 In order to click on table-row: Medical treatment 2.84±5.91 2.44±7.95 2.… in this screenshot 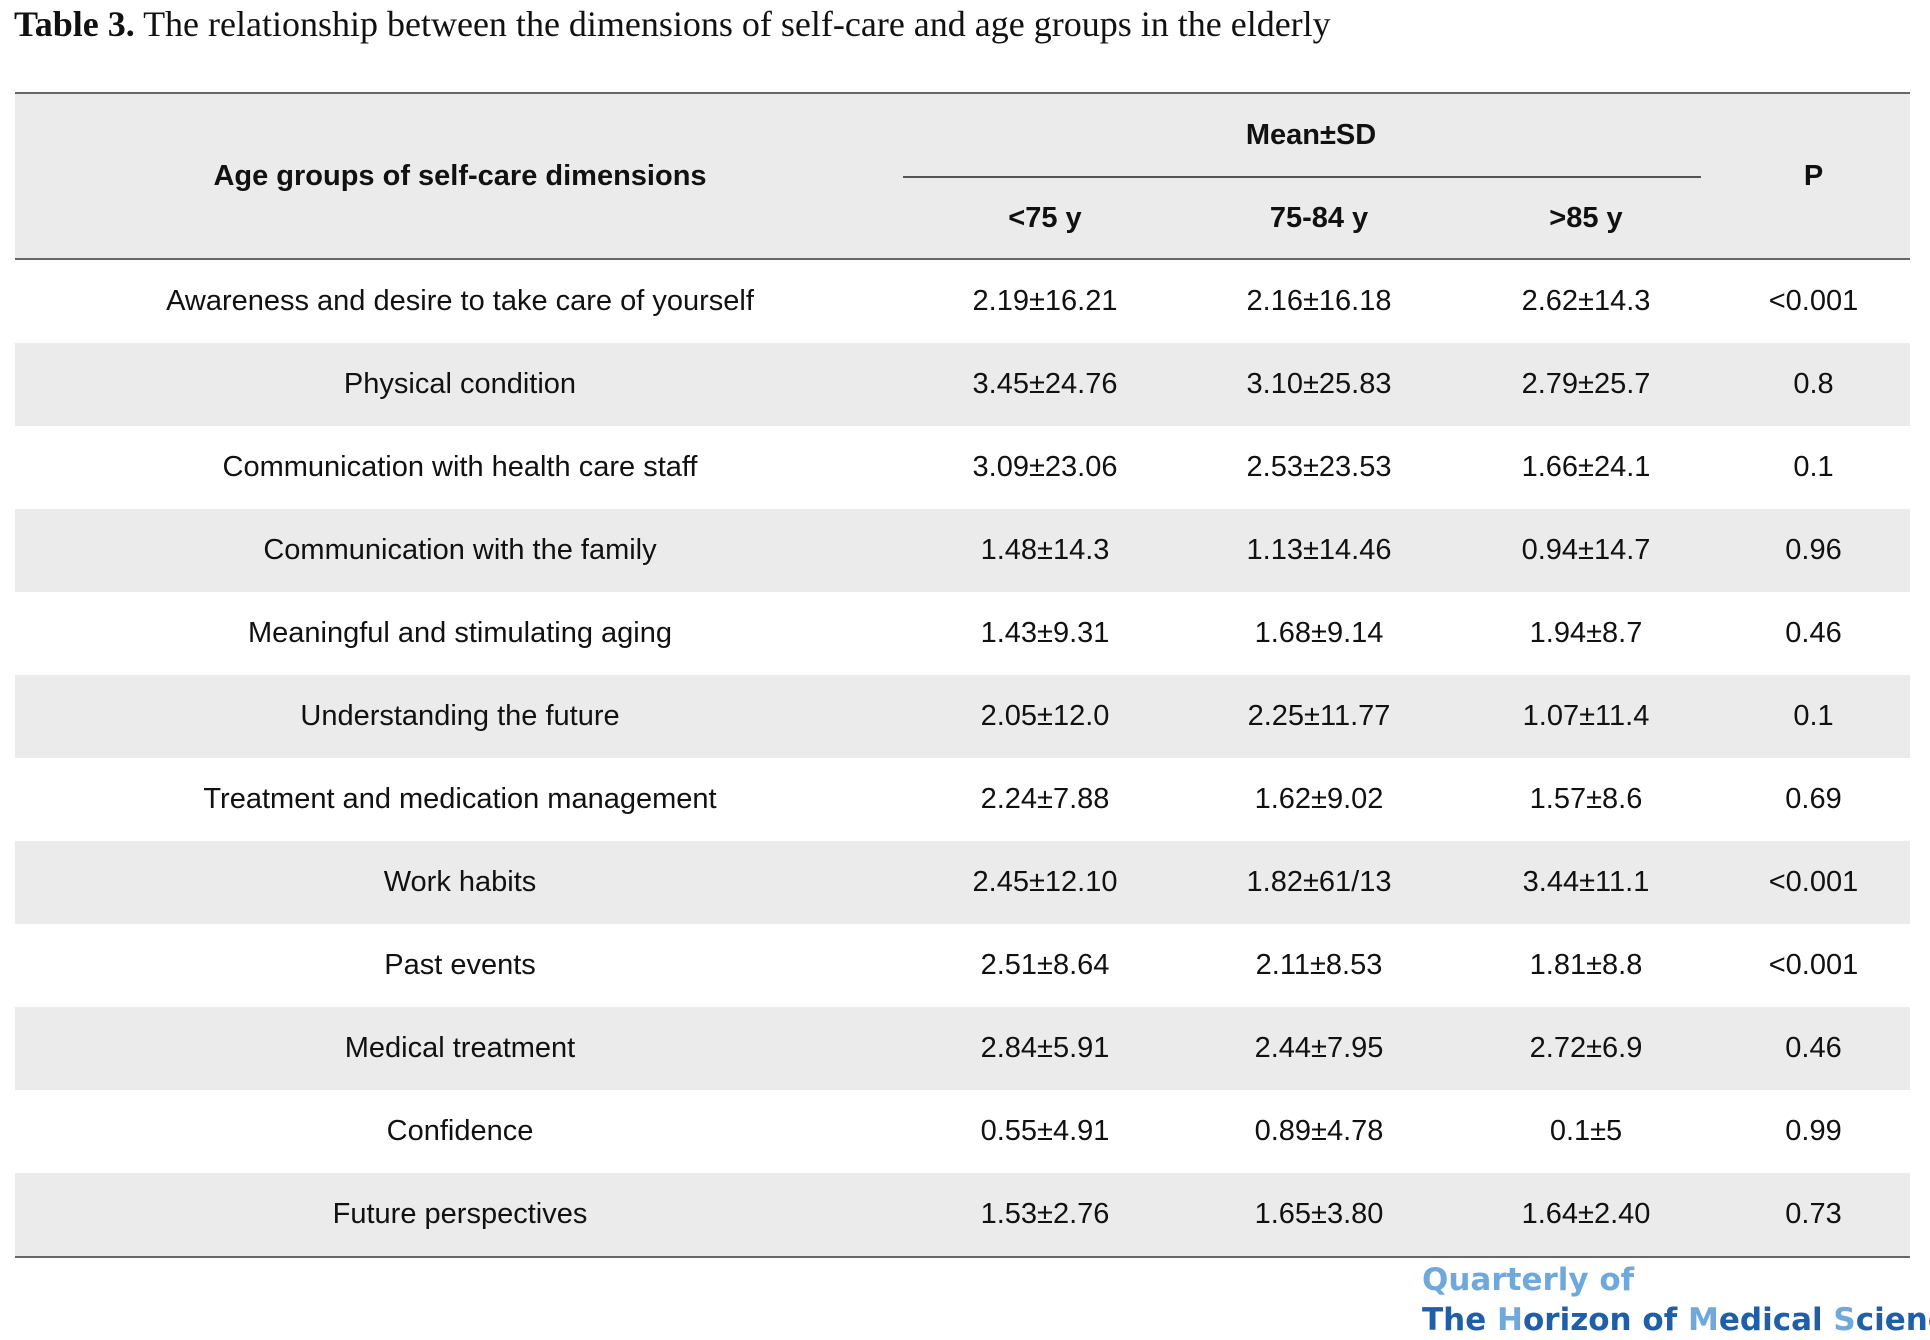, I will do `click(962, 1048)`.